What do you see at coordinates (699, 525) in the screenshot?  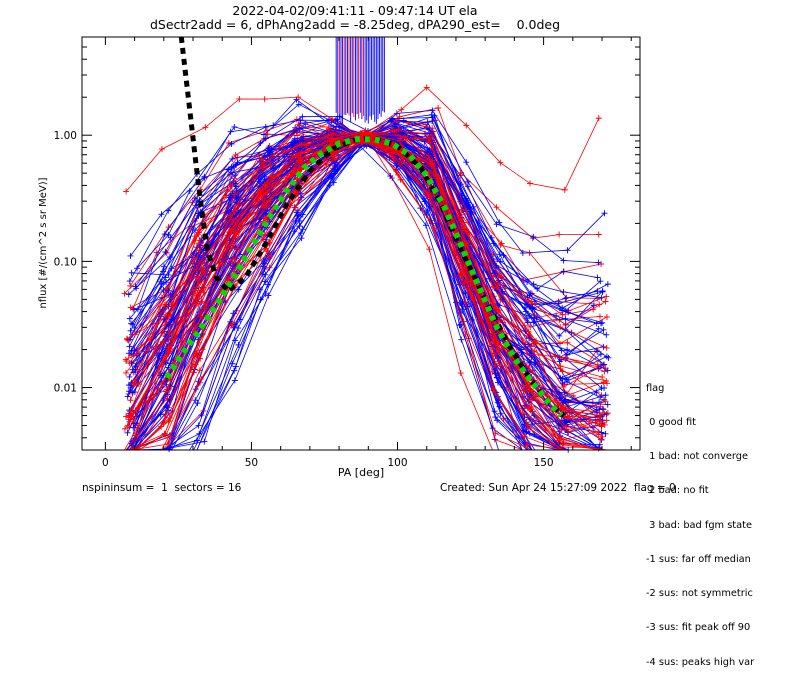 I see `legend-item: 3 bad: bad fgm state` at bounding box center [699, 525].